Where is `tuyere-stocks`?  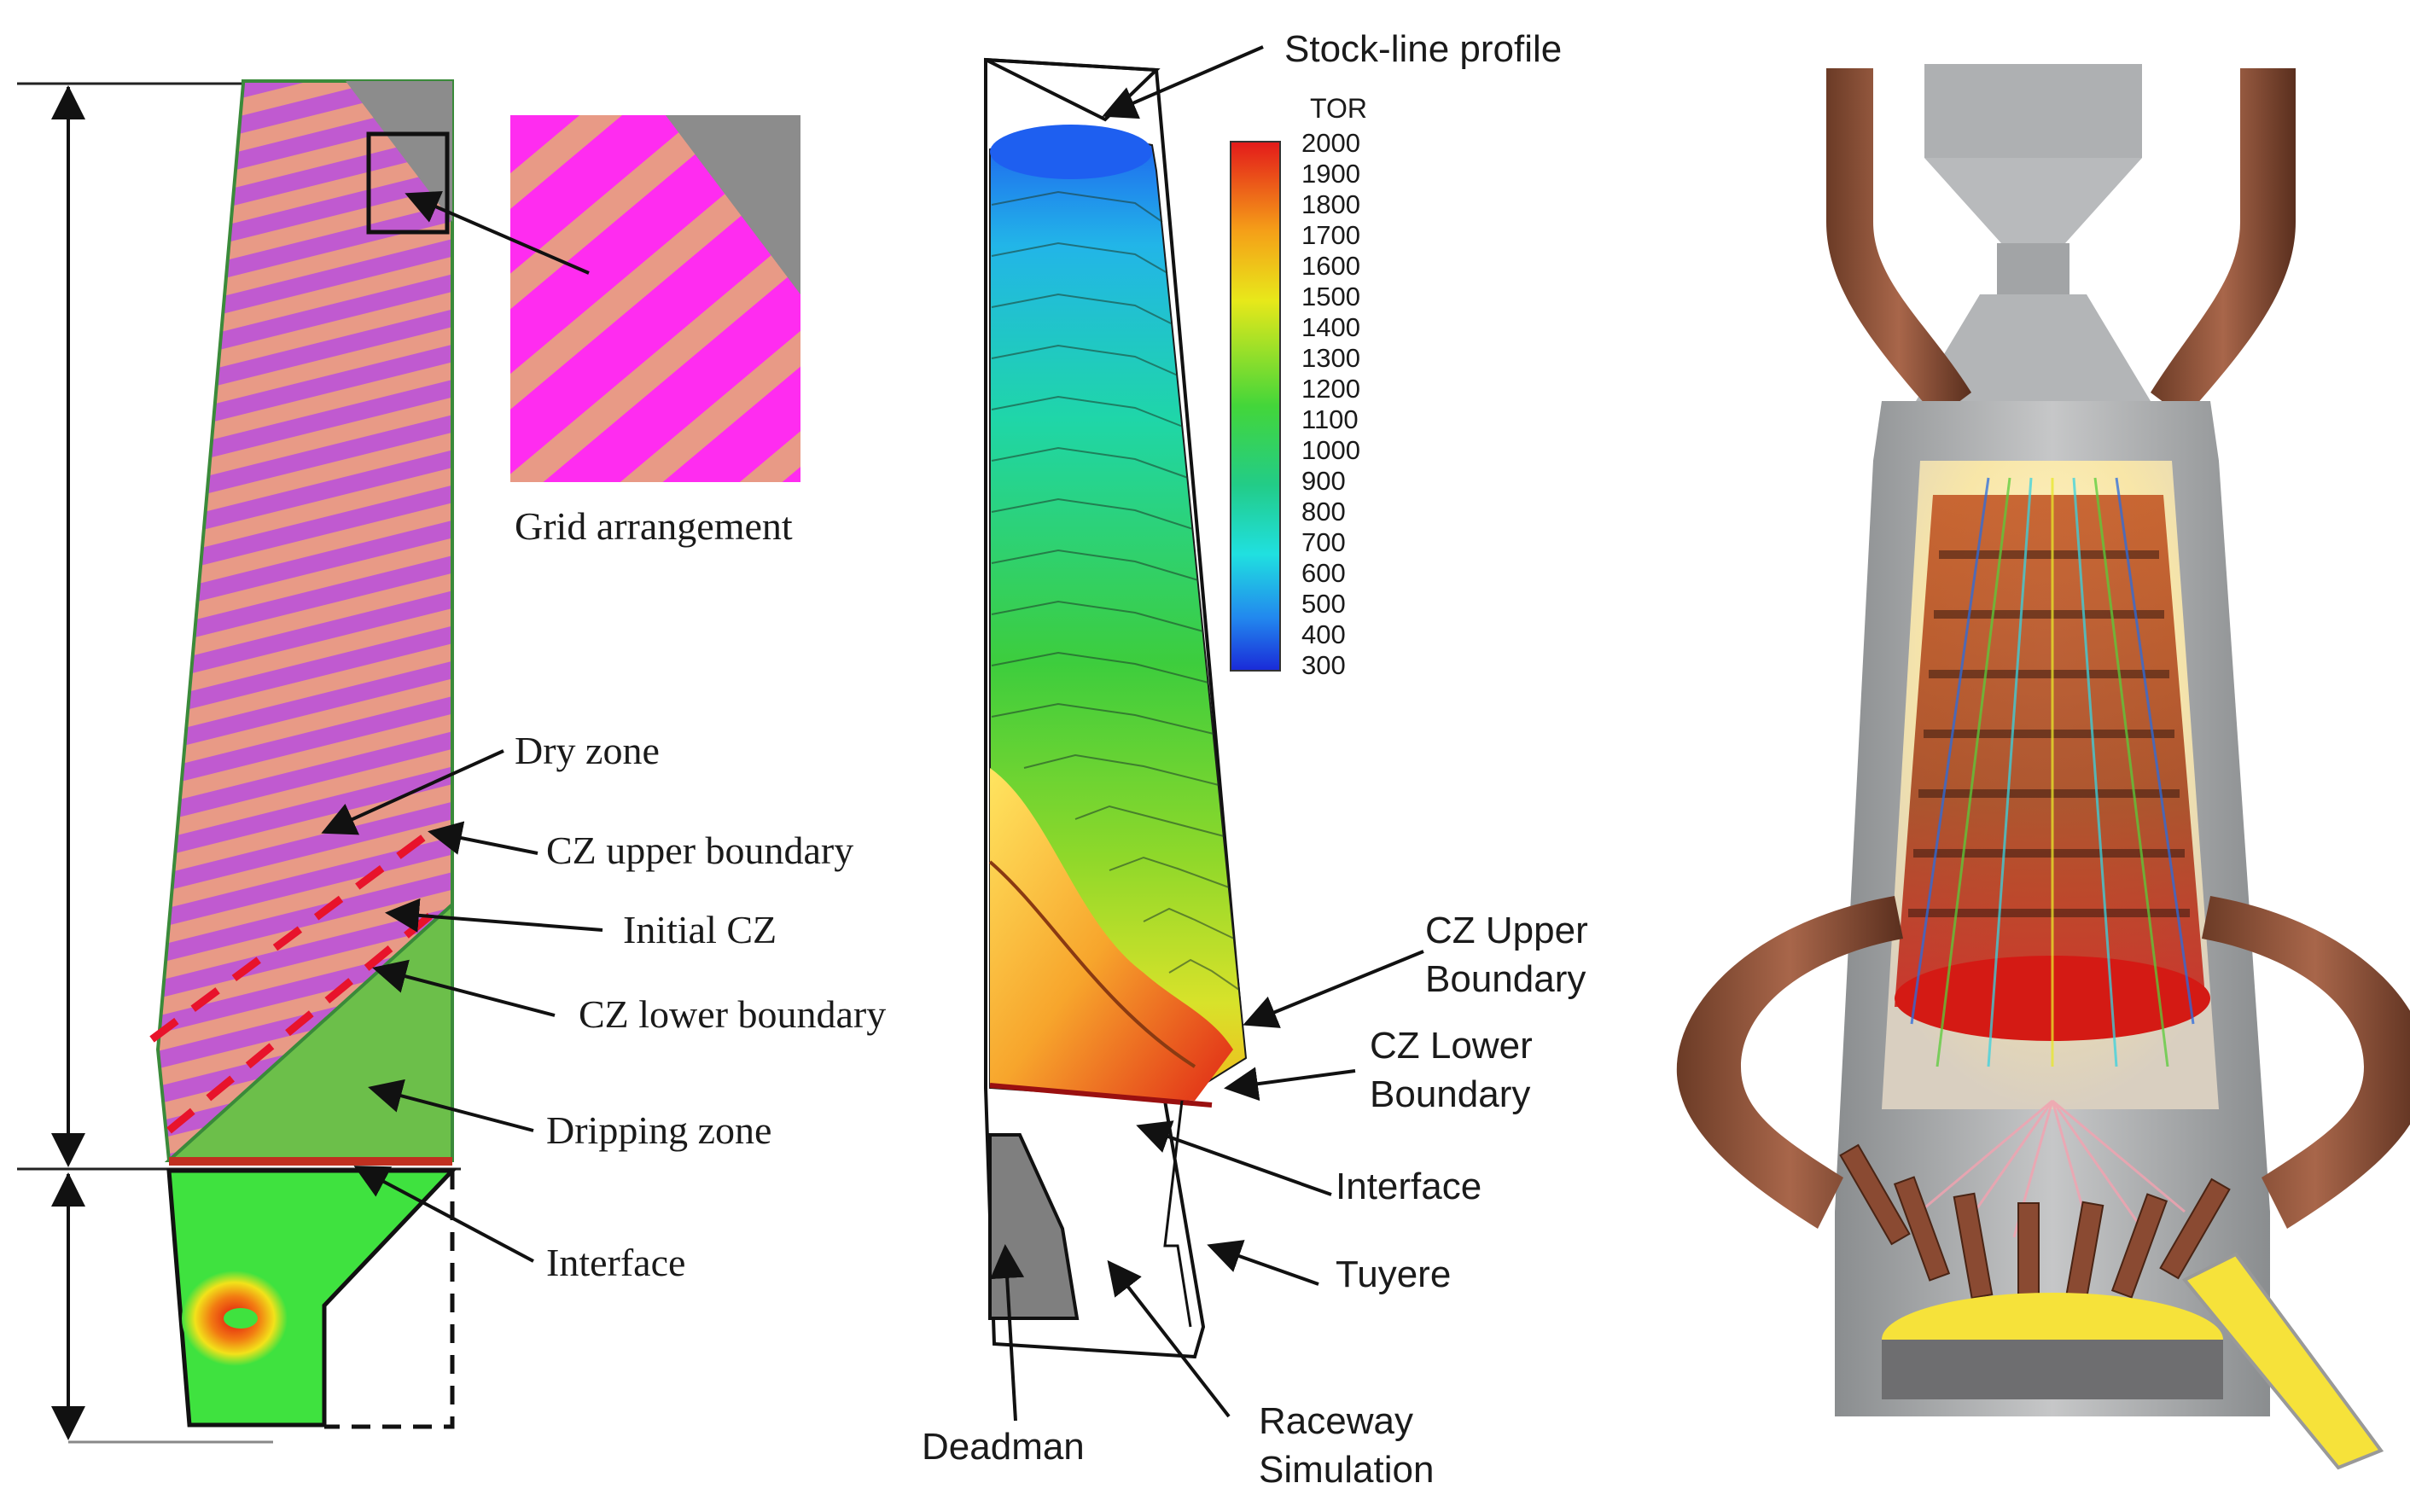
tuyere-stocks is located at coordinates (2035, 1225).